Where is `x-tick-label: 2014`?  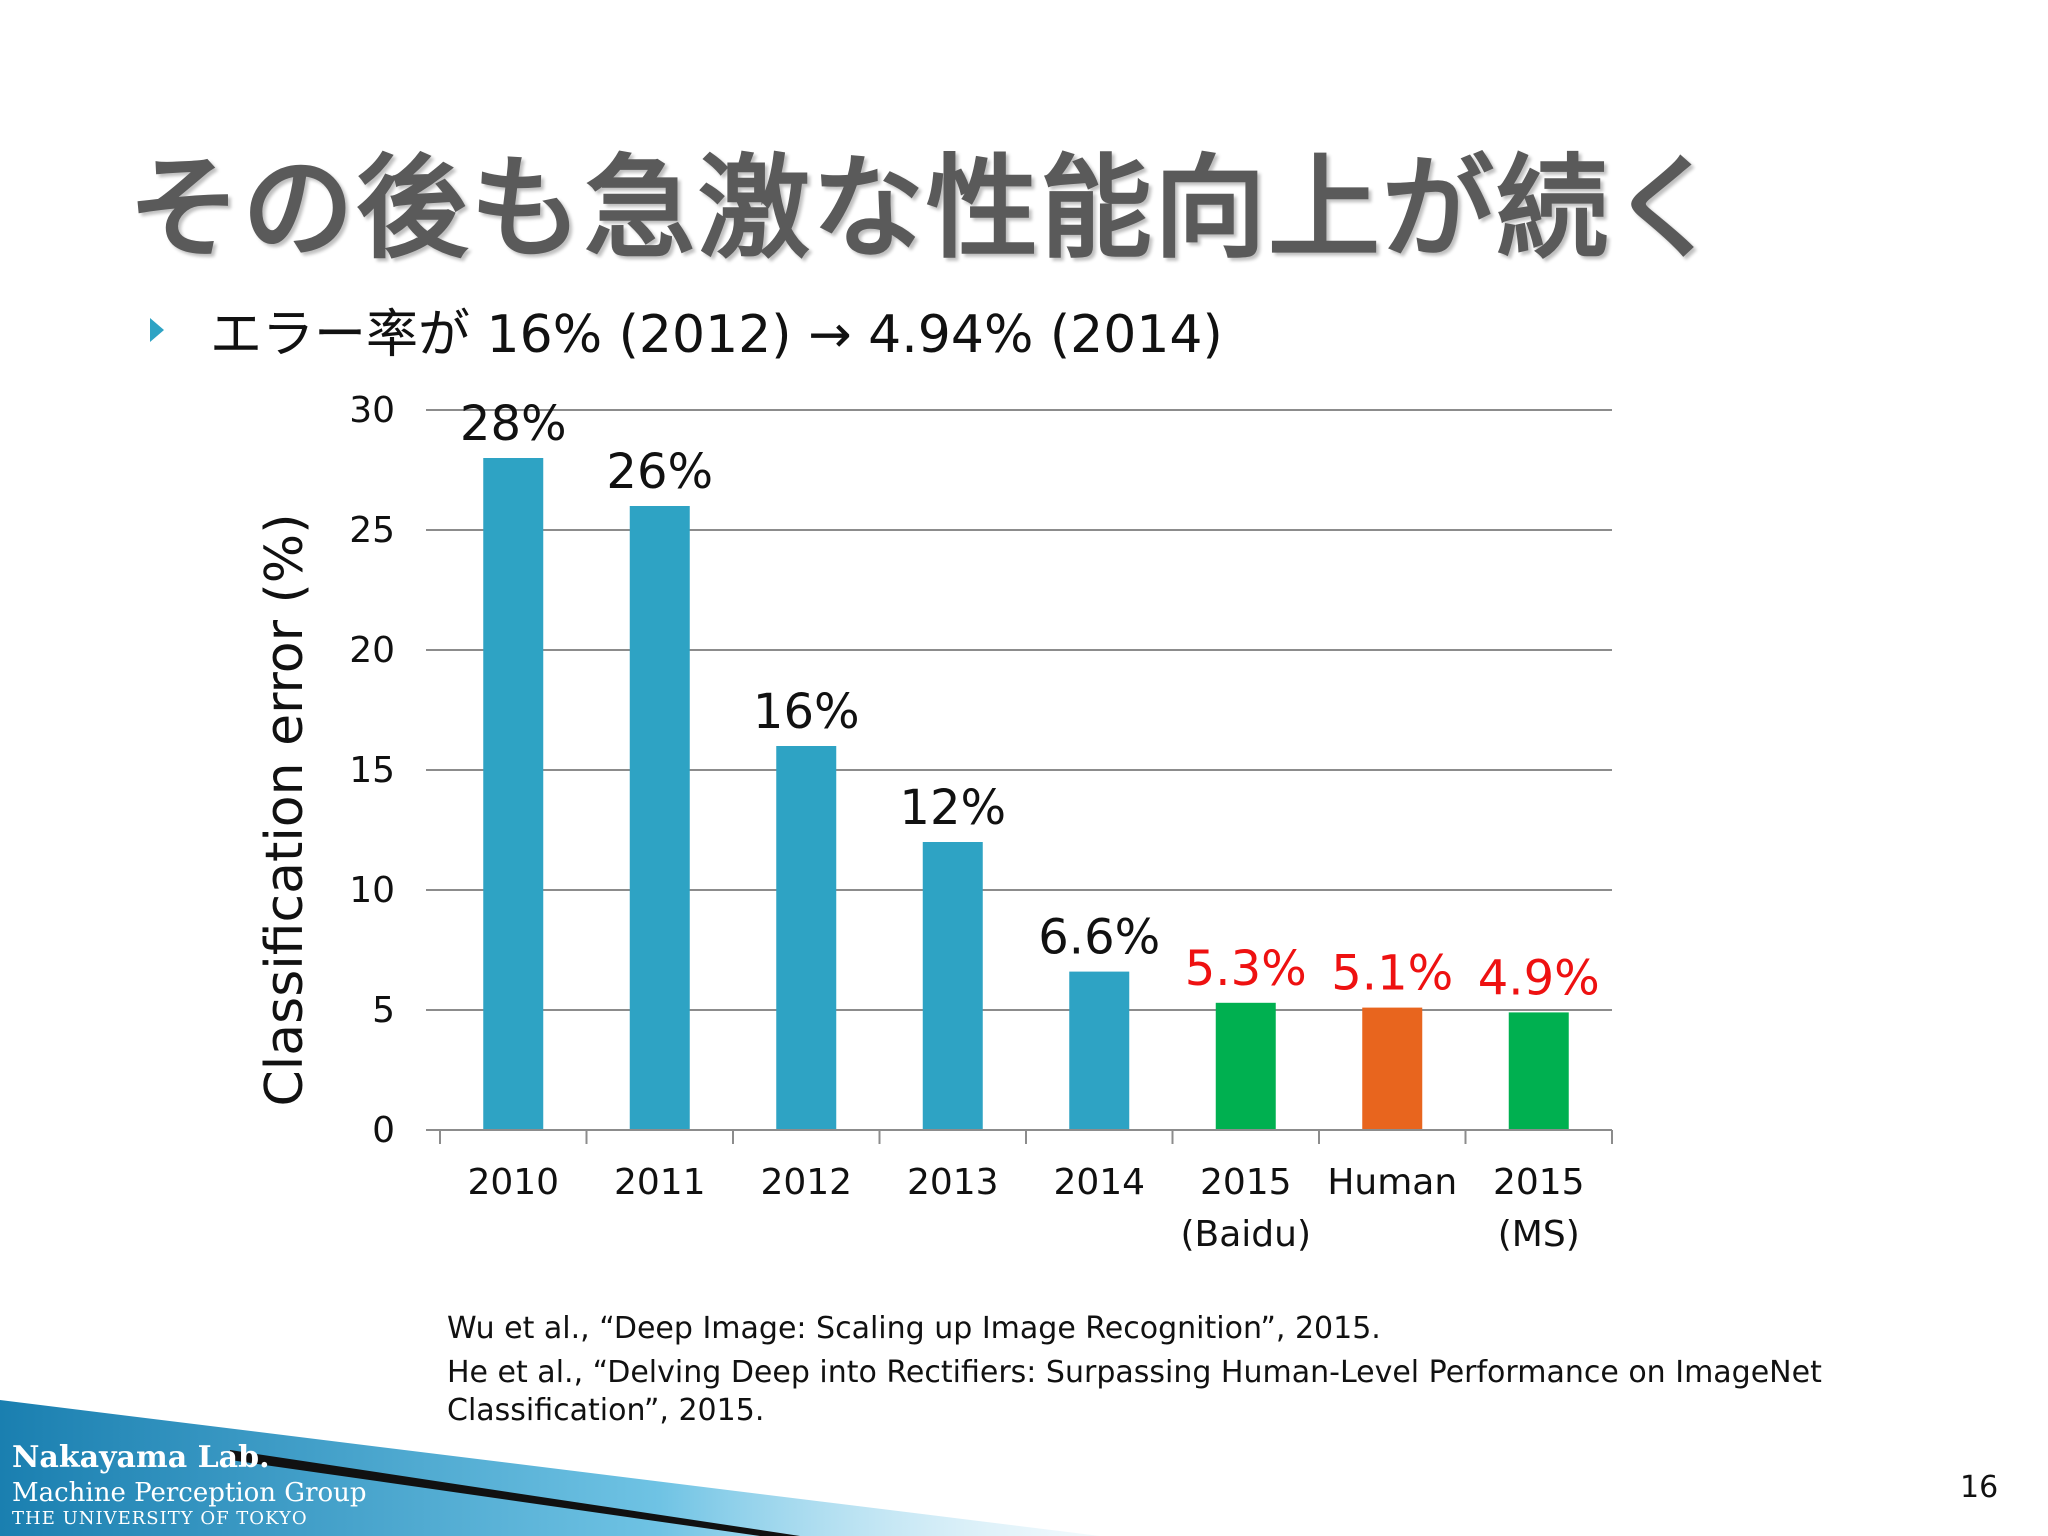
x-tick-label: 2014 is located at coordinates (1099, 1182).